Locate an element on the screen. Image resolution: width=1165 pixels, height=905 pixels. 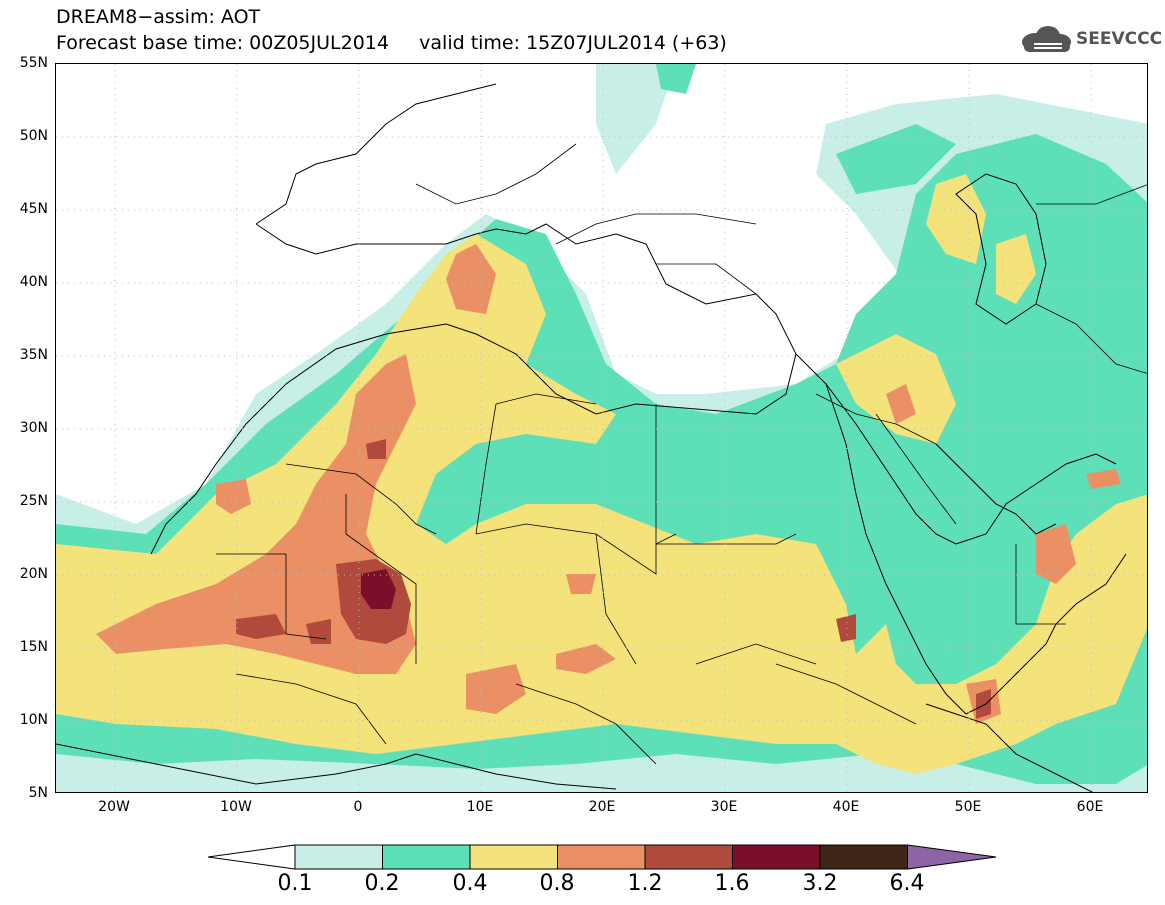
colorbar is located at coordinates (602, 857).